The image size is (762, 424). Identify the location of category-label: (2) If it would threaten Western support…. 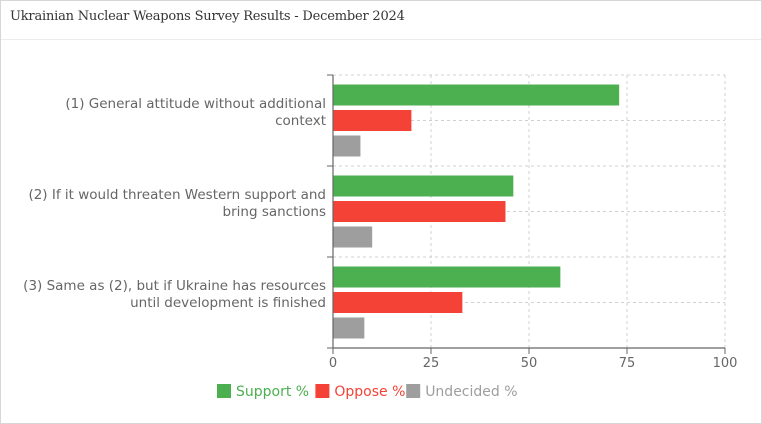
(177, 195).